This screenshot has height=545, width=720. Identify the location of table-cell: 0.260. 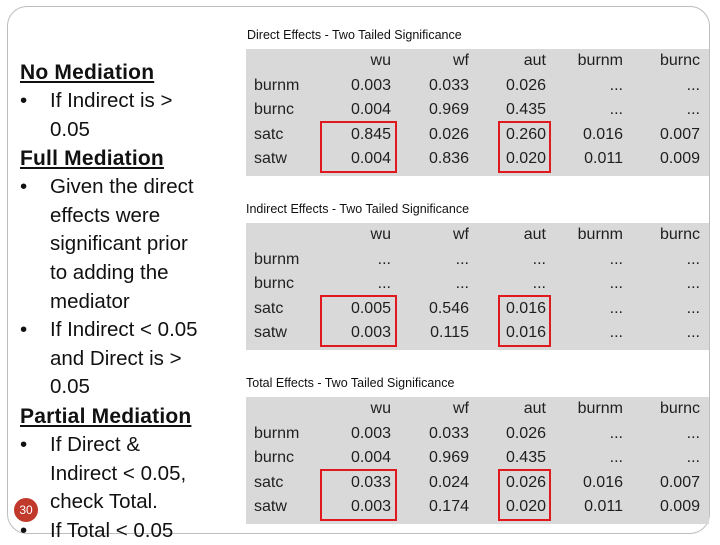
(525, 134).